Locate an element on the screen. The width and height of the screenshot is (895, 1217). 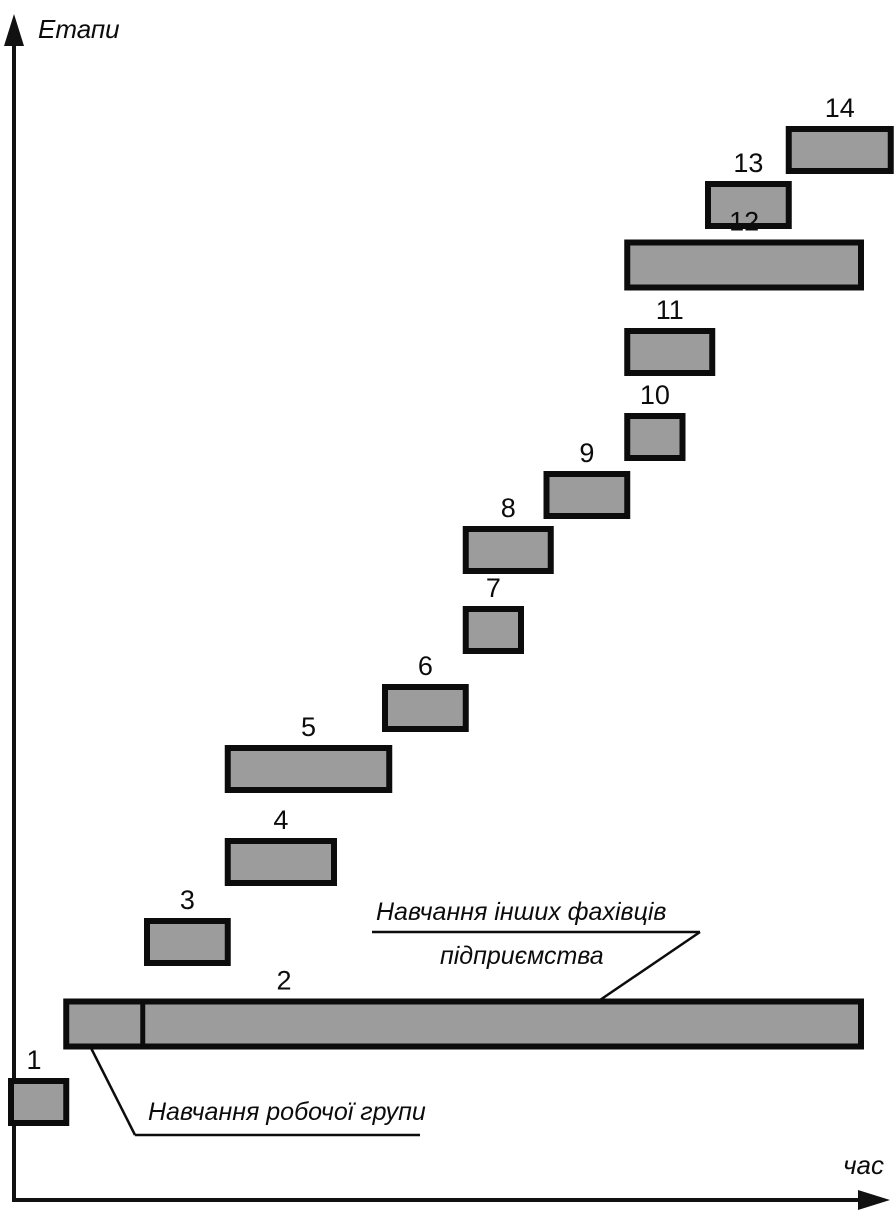
task-label-4: 4 is located at coordinates (280, 820).